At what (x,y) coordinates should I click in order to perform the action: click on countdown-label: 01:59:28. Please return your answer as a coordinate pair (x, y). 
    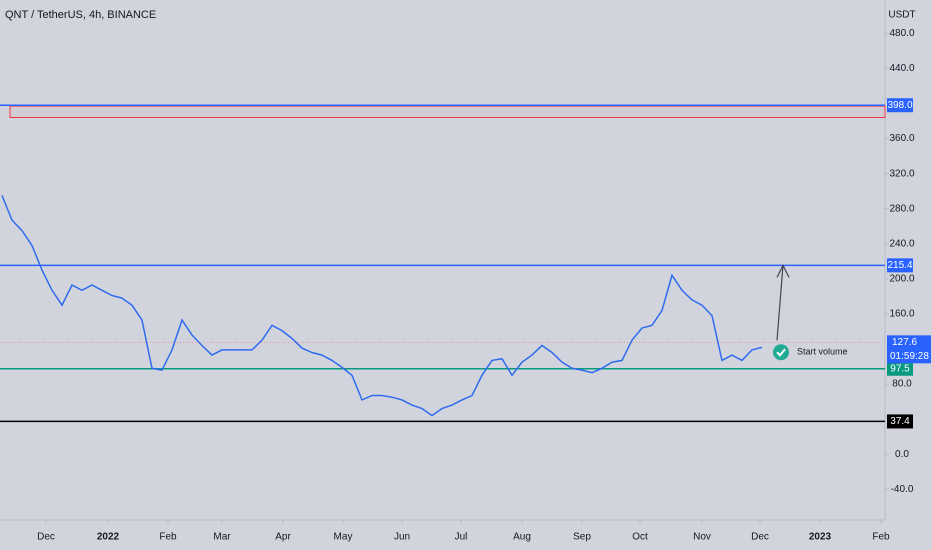
    Looking at the image, I should click on (909, 356).